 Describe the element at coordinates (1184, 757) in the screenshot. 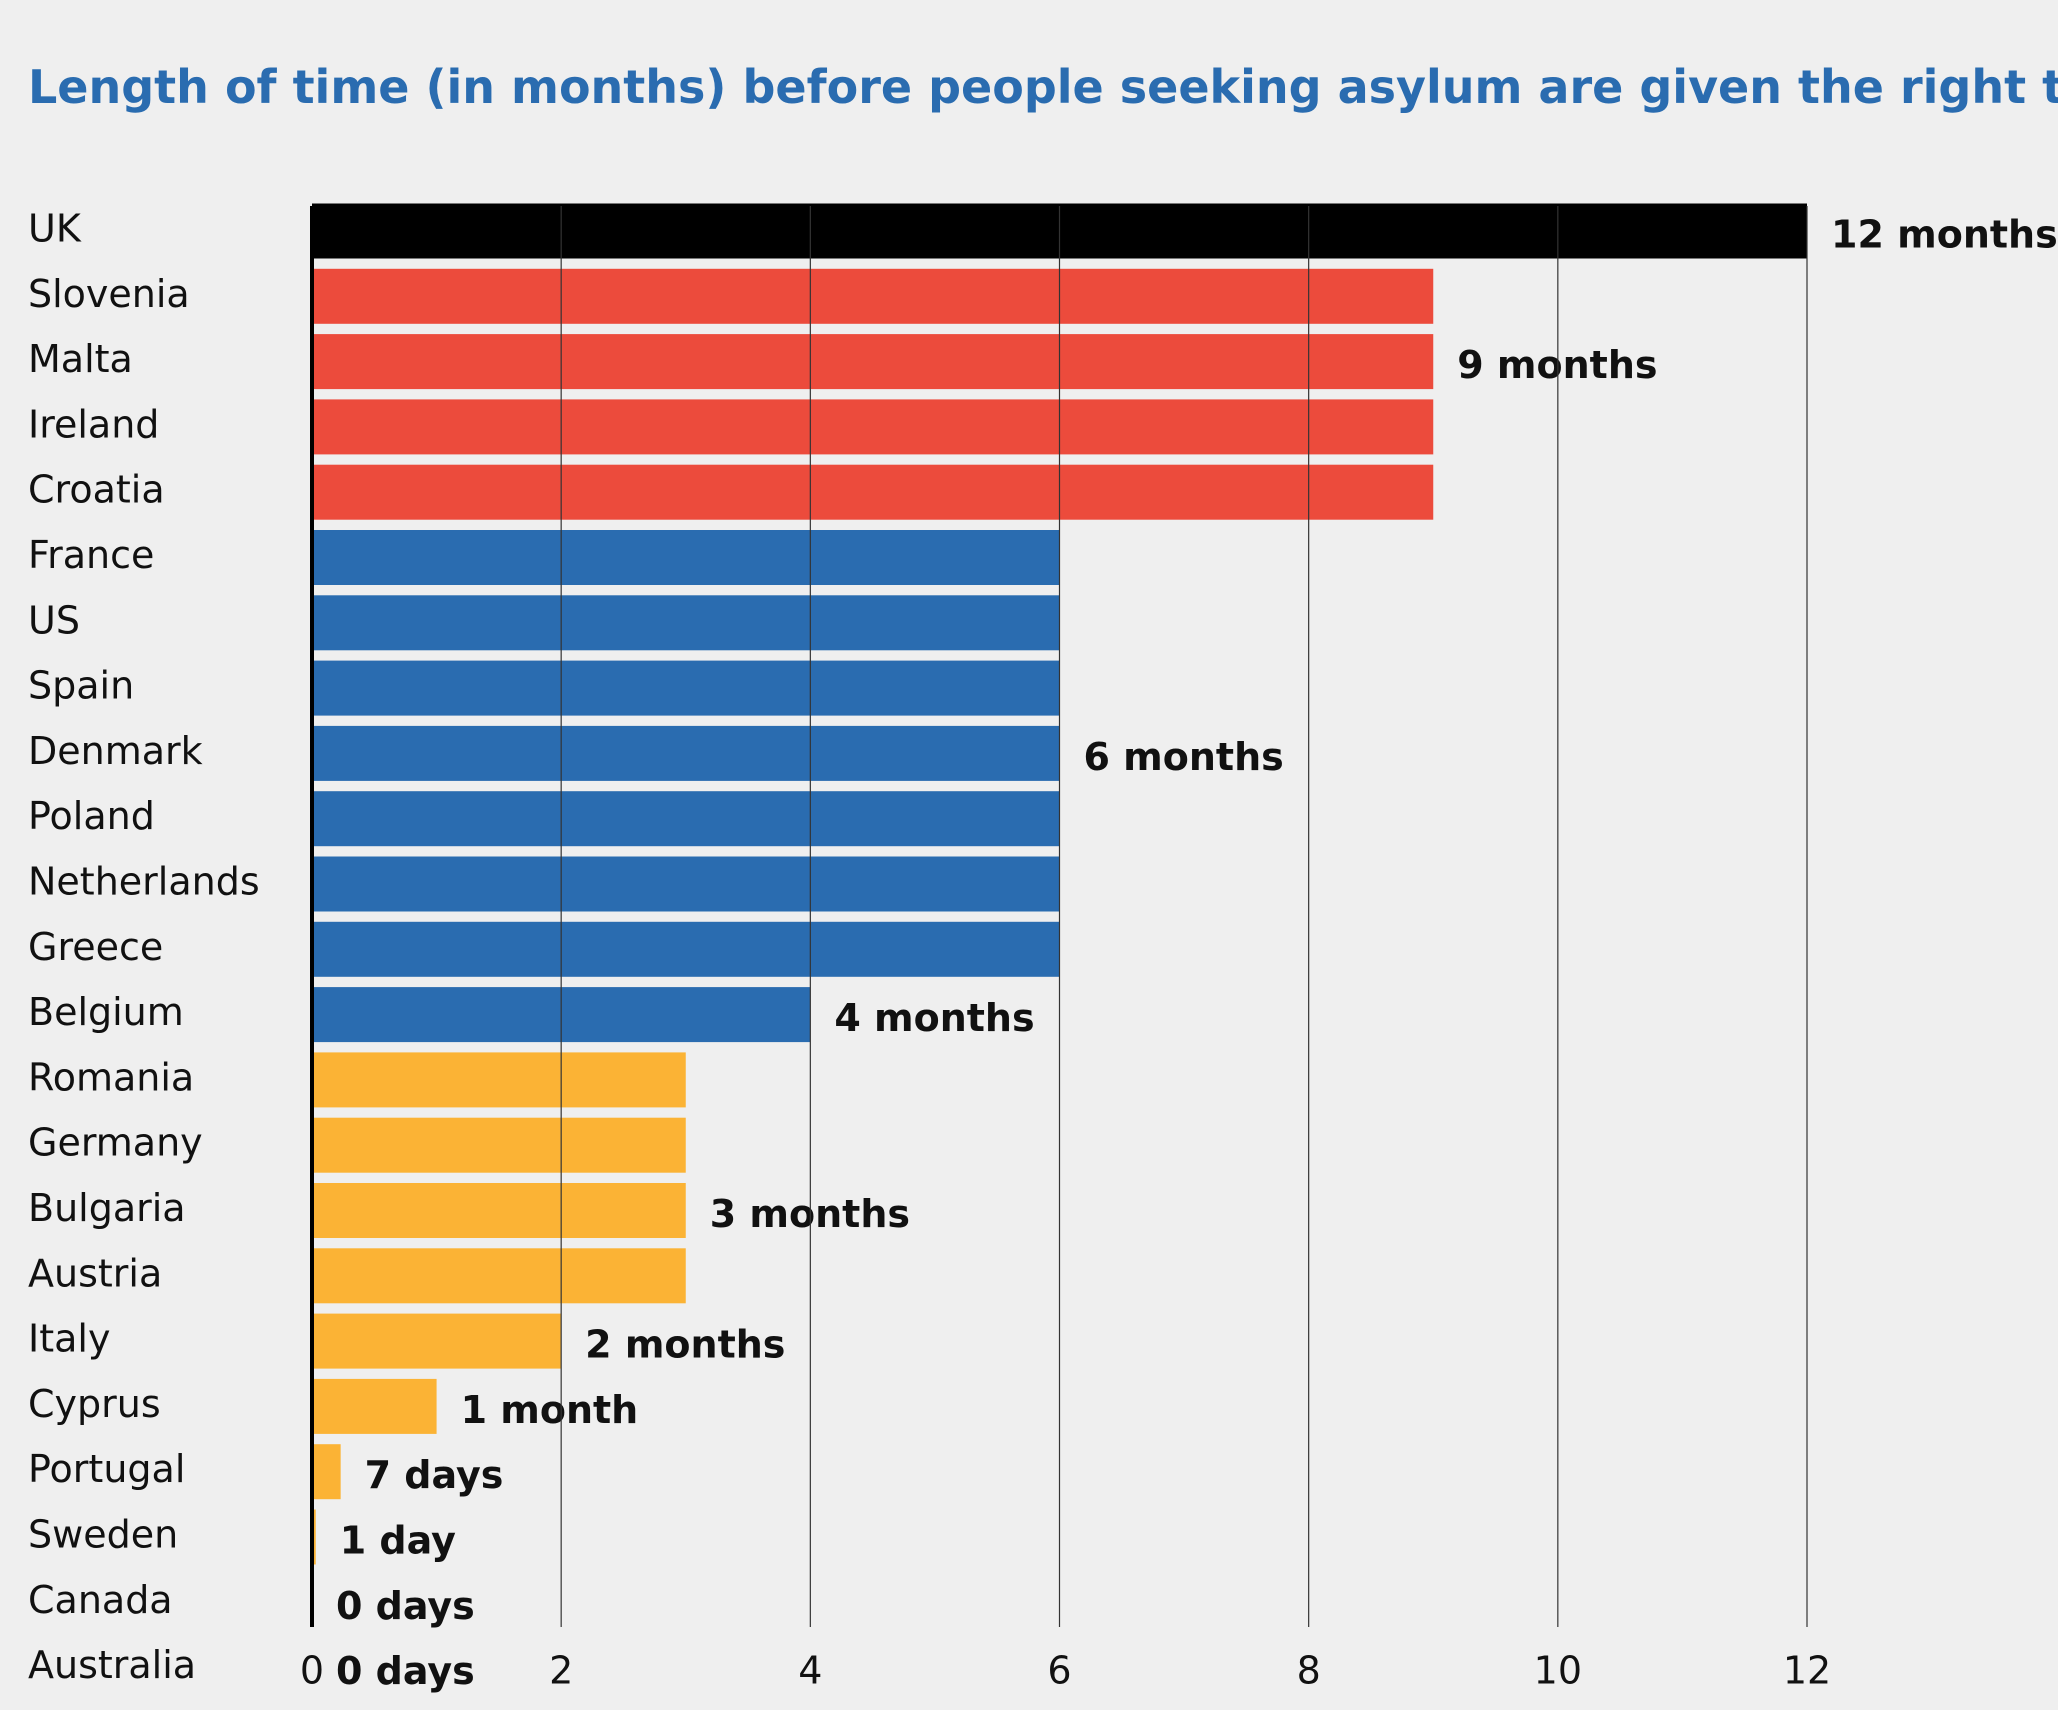

I see `value-label: 6 months` at that location.